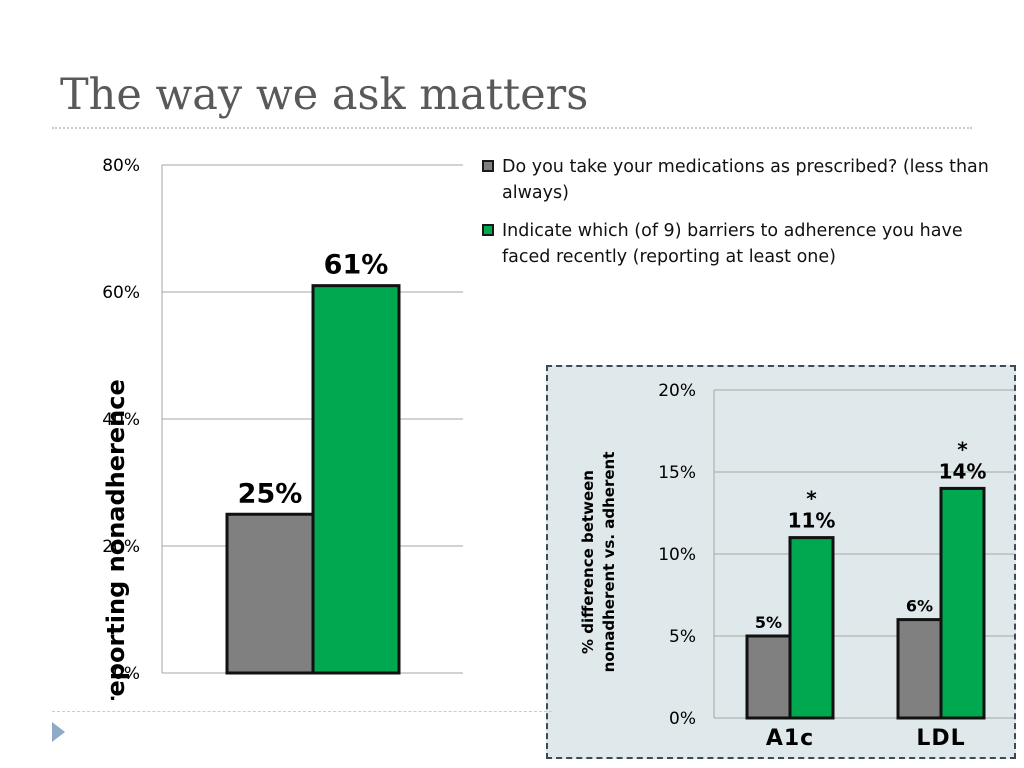  What do you see at coordinates (919, 606) in the screenshot?
I see `inset-bar-data-label: 6%` at bounding box center [919, 606].